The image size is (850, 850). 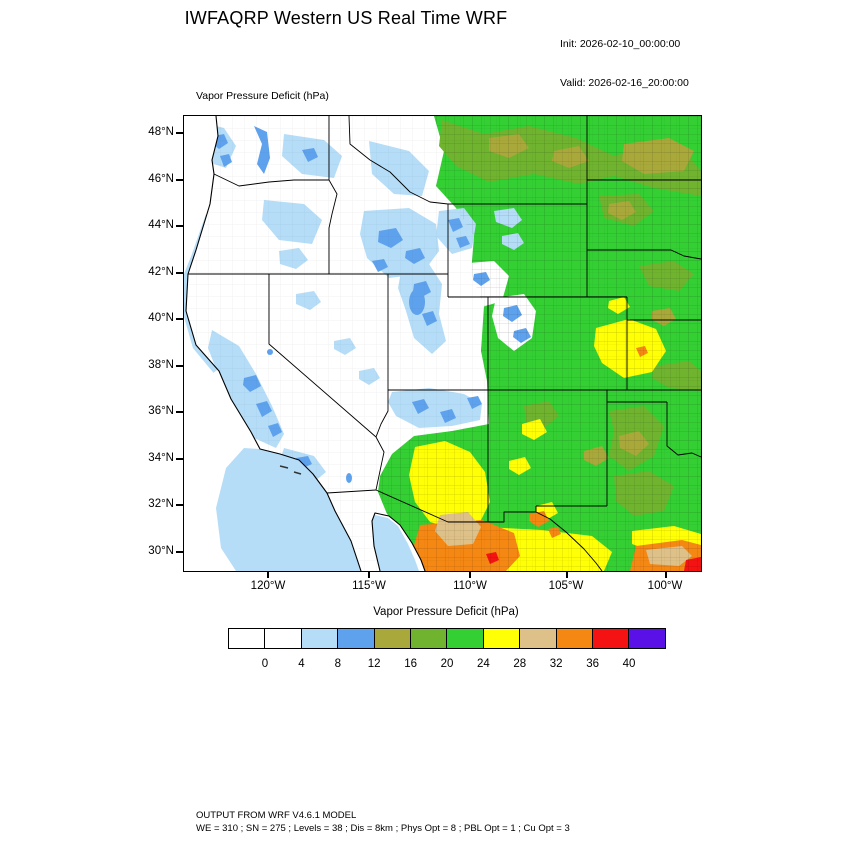 I want to click on lat-tick-label: 42°N, so click(x=161, y=272).